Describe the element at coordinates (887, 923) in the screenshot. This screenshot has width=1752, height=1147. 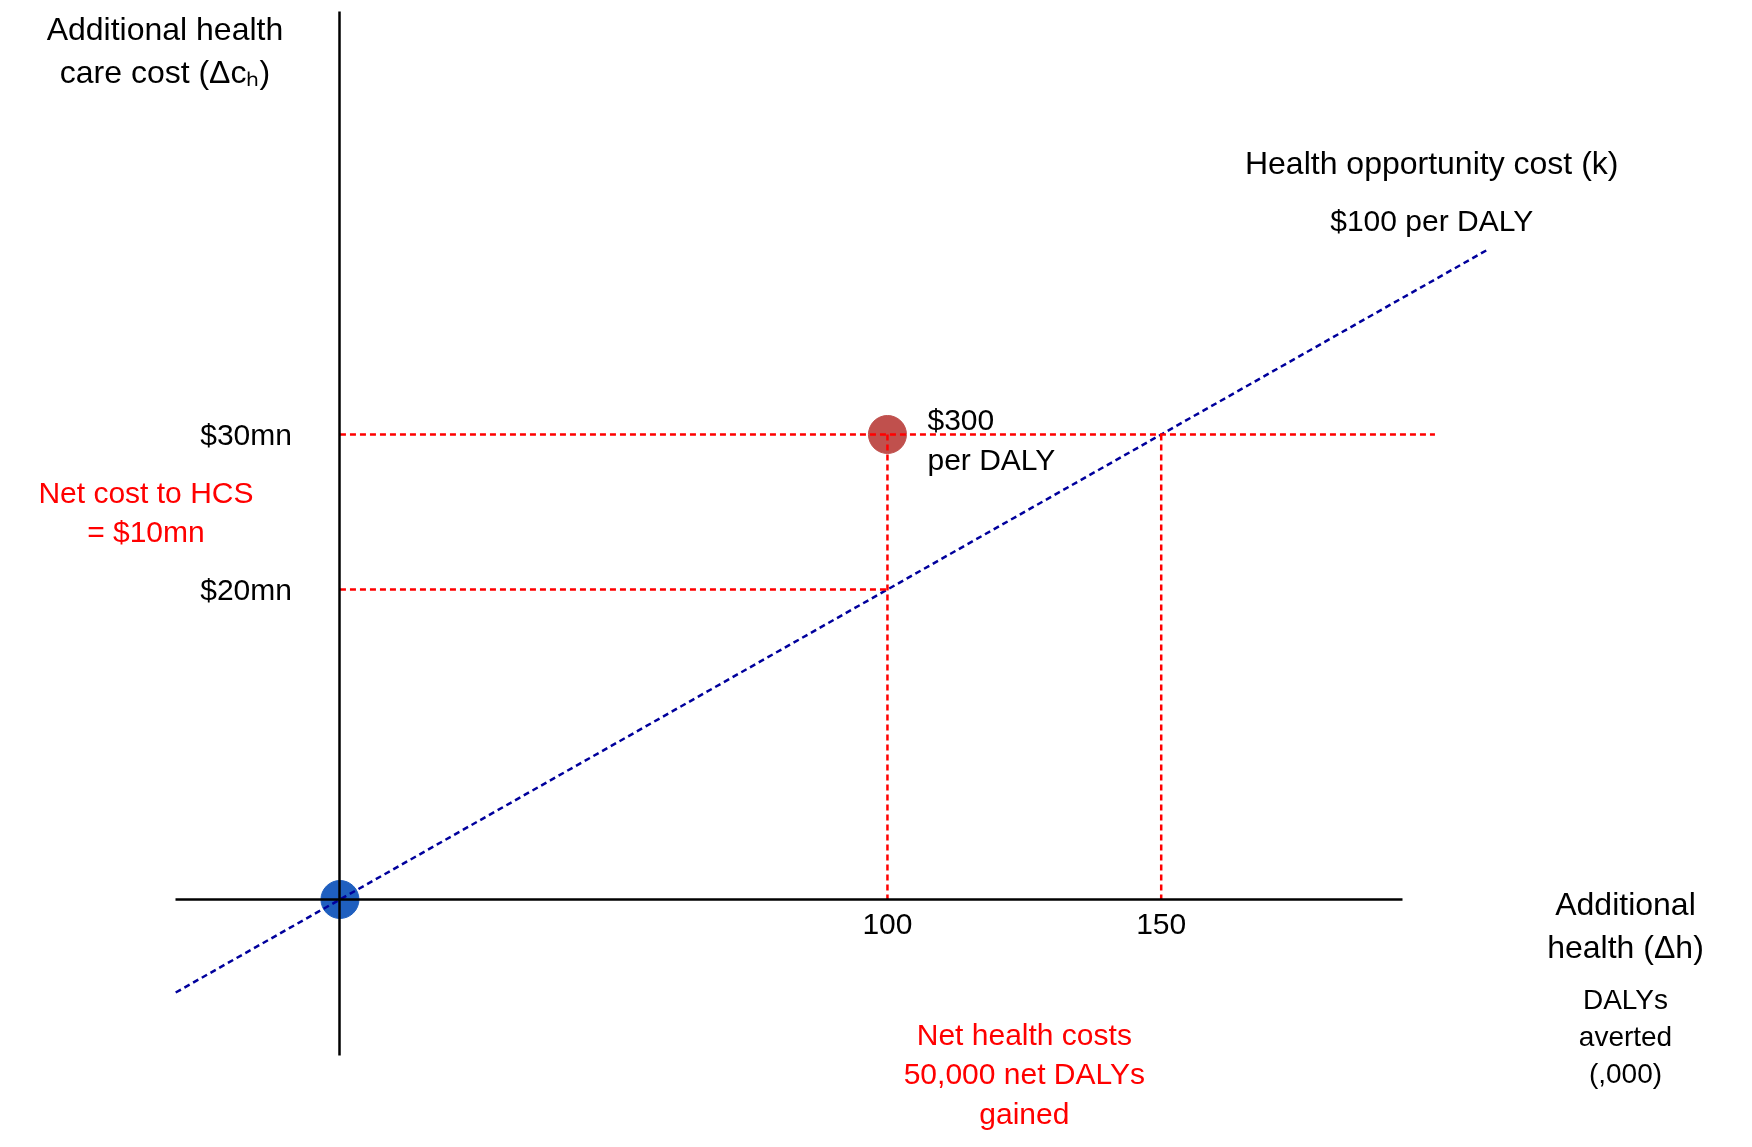
I see `x-tick-label: 100` at that location.